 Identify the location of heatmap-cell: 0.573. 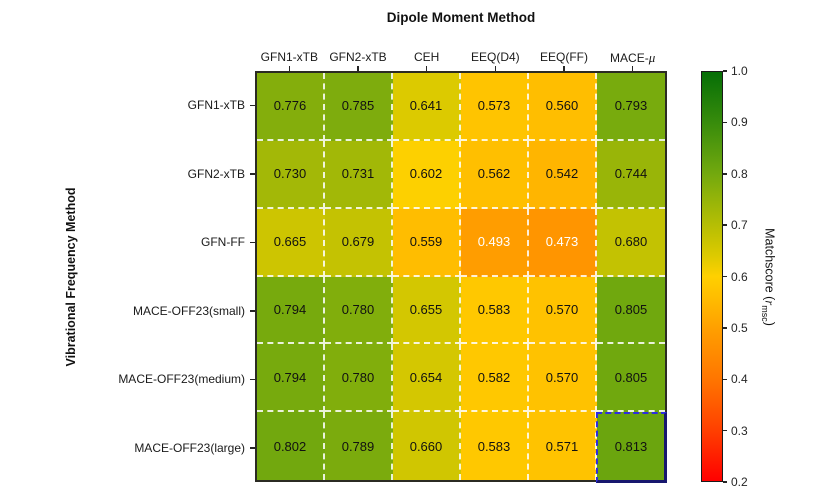
(495, 107).